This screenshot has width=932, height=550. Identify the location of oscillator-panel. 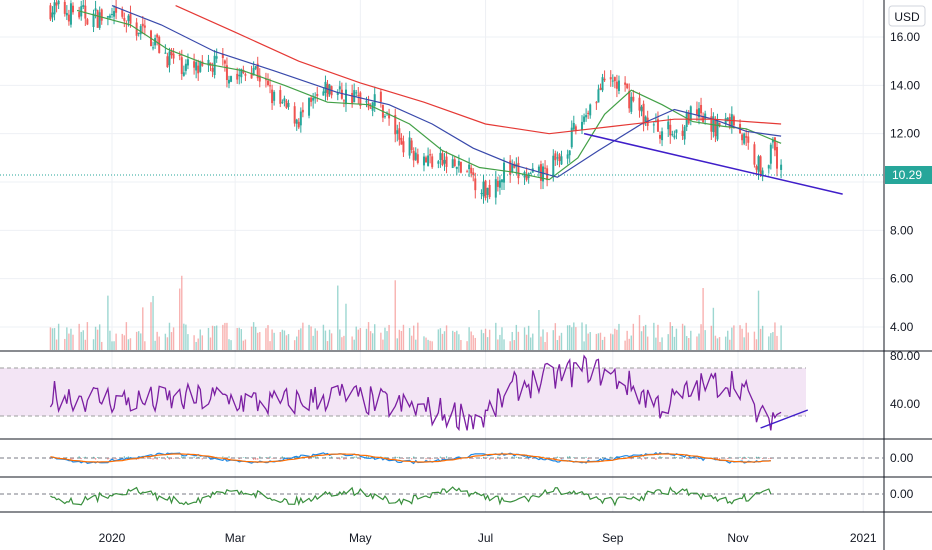
(442, 496).